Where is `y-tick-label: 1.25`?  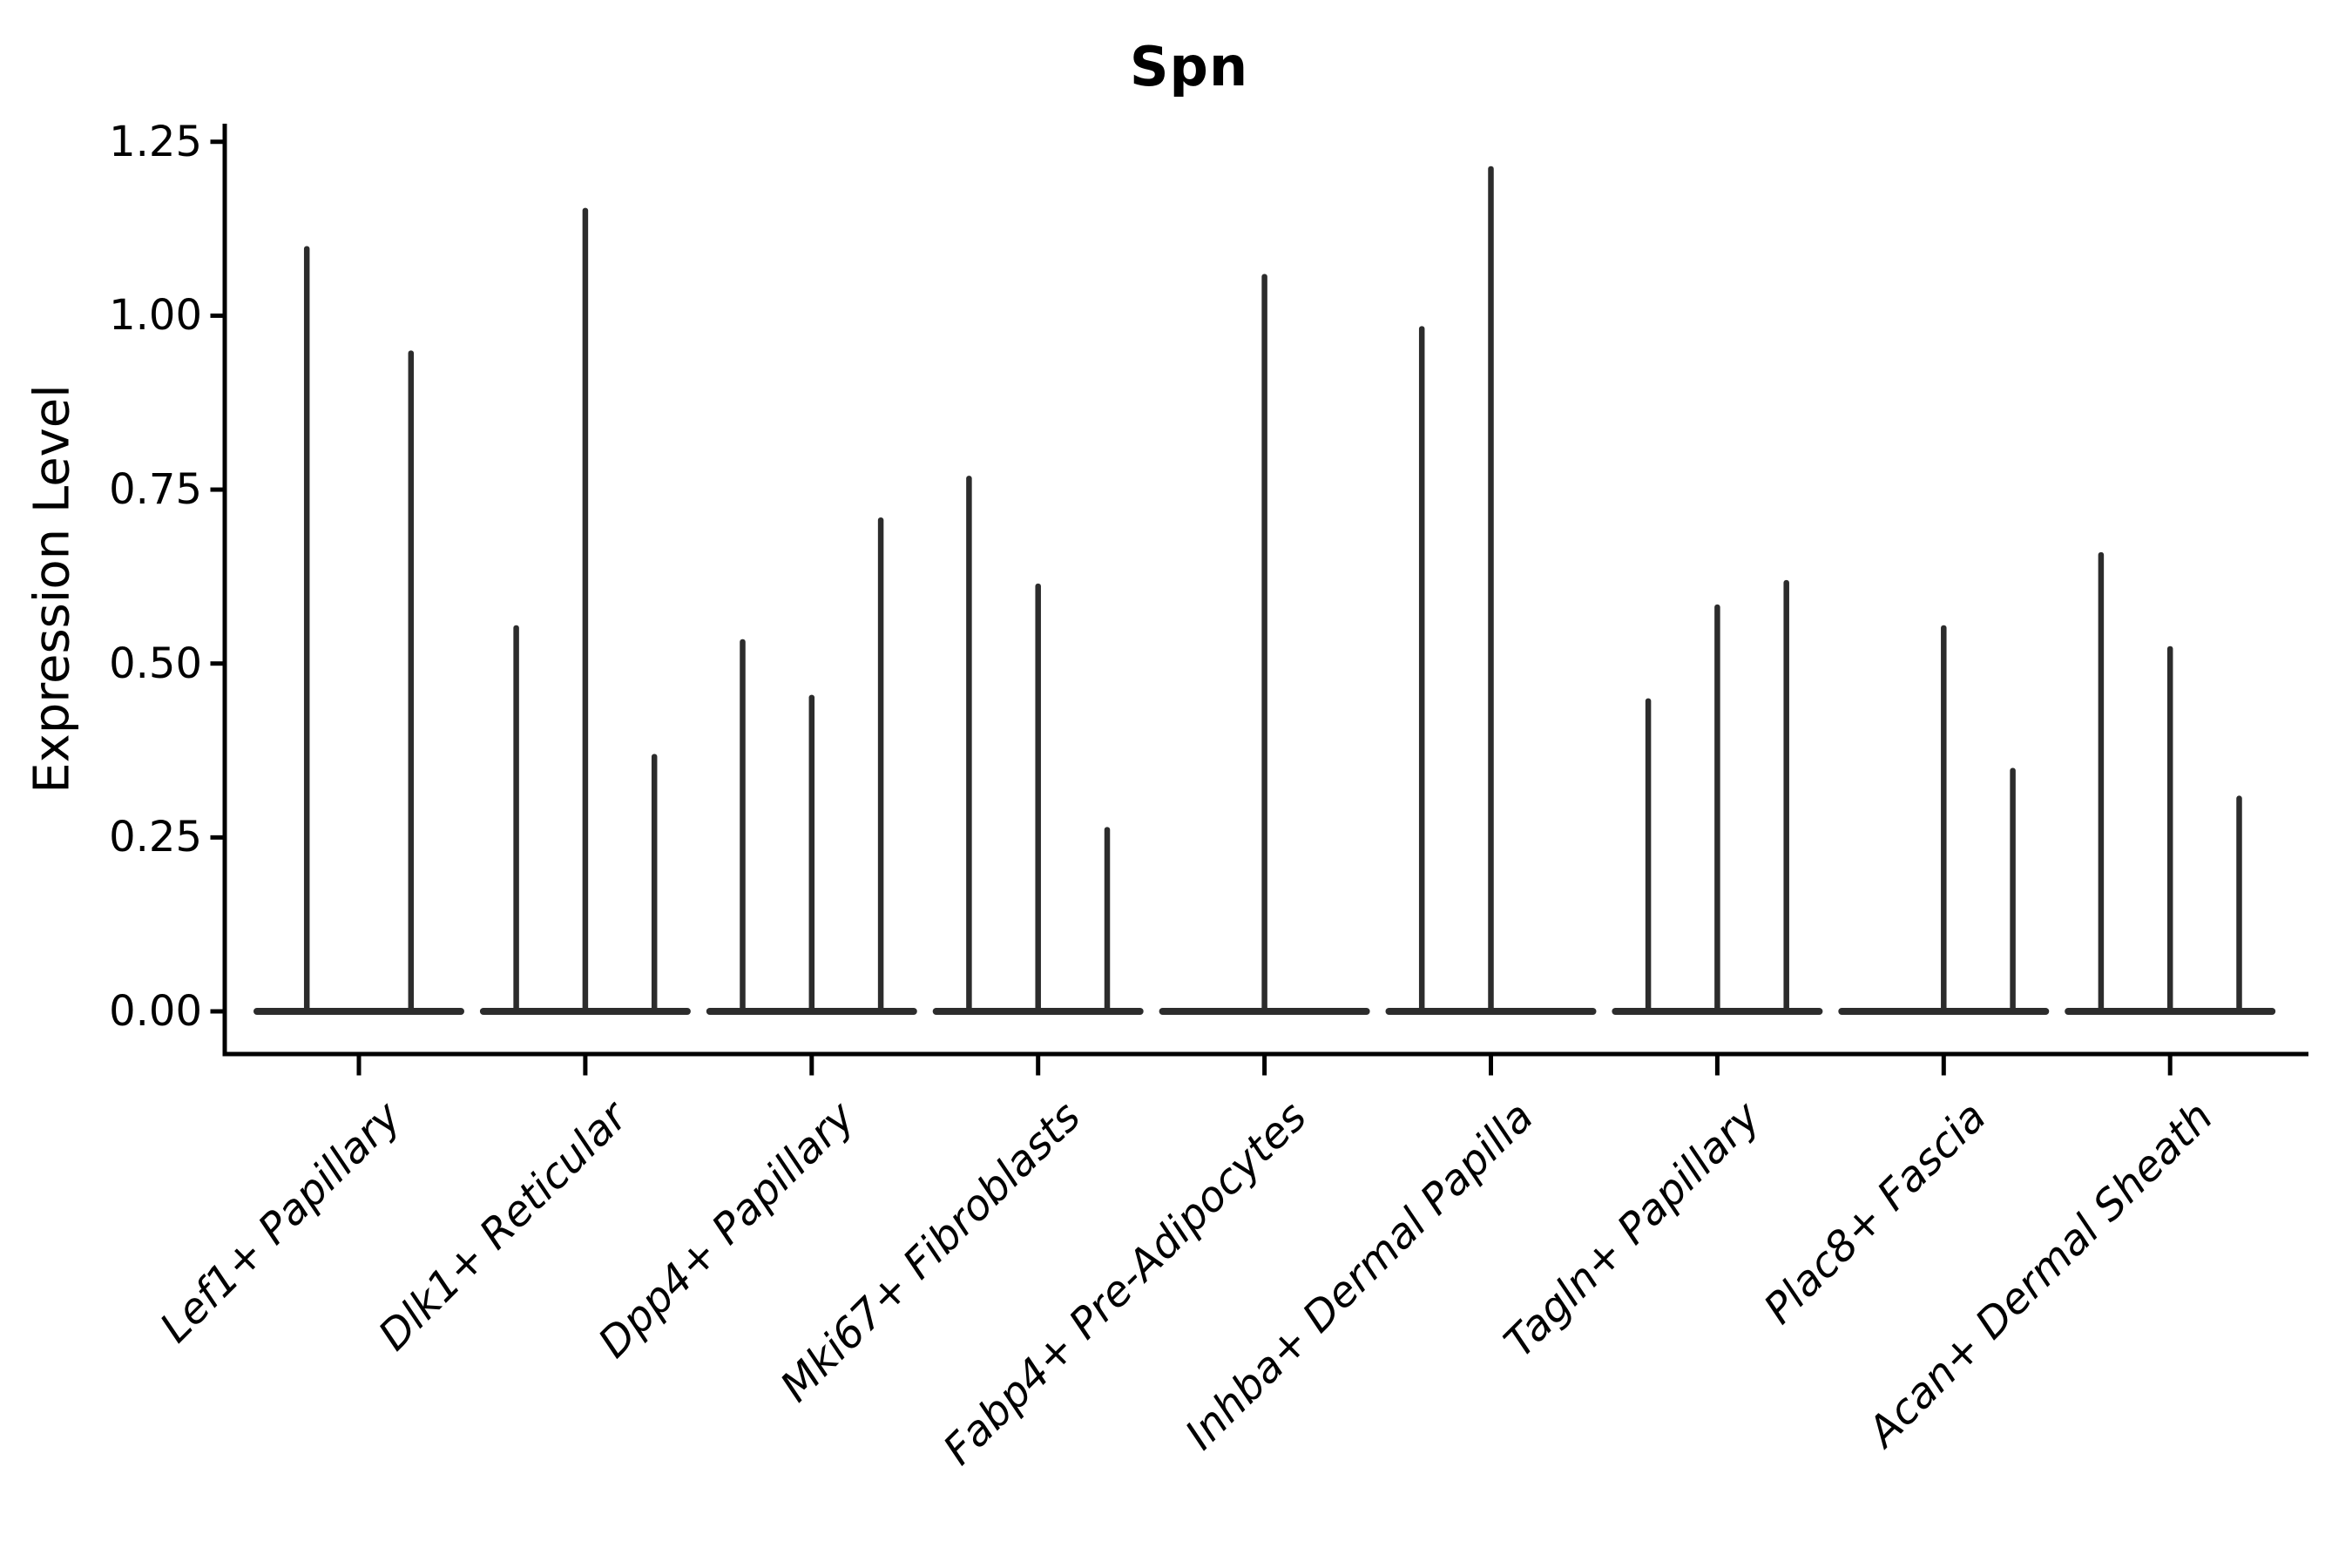 y-tick-label: 1.25 is located at coordinates (155, 141).